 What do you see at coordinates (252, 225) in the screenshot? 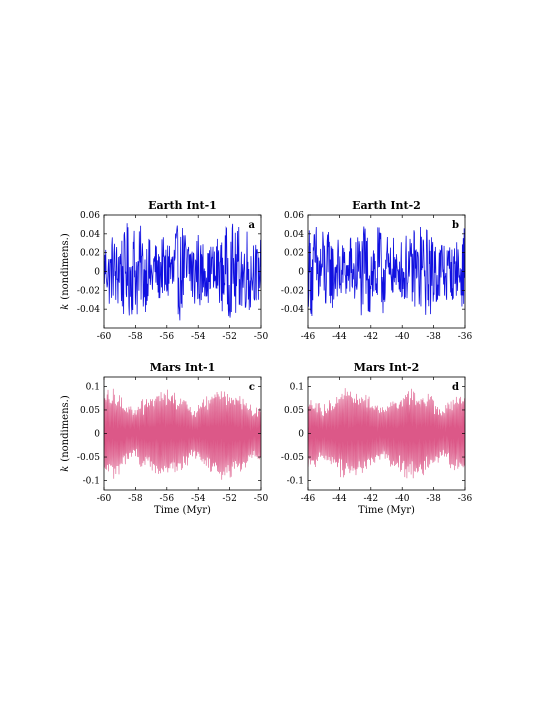
I see `panel-letter: a` at bounding box center [252, 225].